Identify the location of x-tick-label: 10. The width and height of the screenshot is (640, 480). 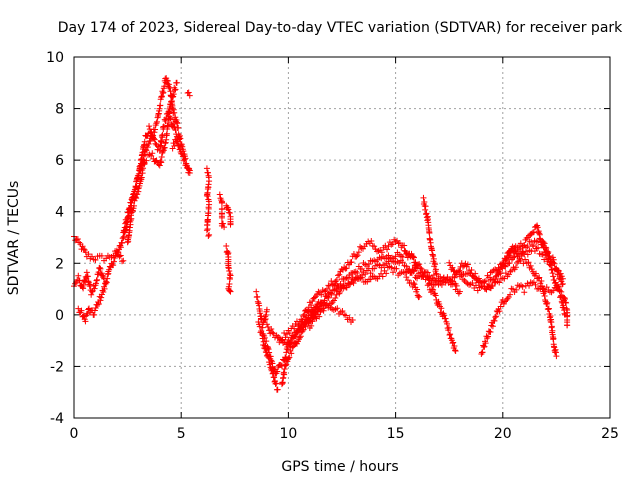
(288, 434).